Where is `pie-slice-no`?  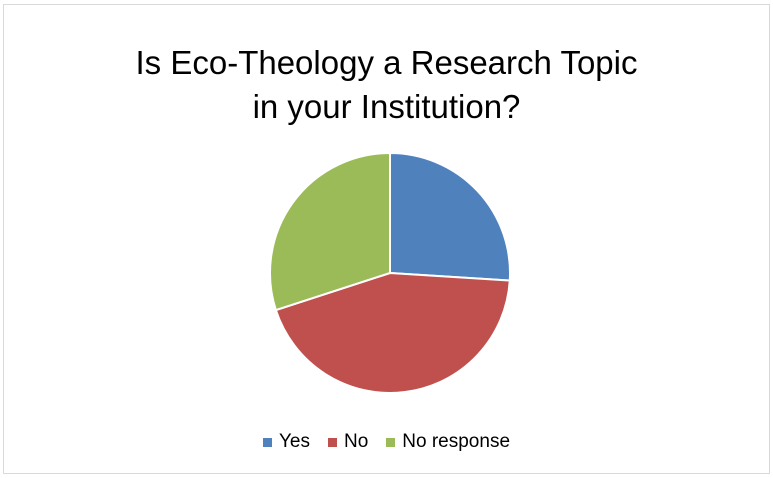 pie-slice-no is located at coordinates (392, 332).